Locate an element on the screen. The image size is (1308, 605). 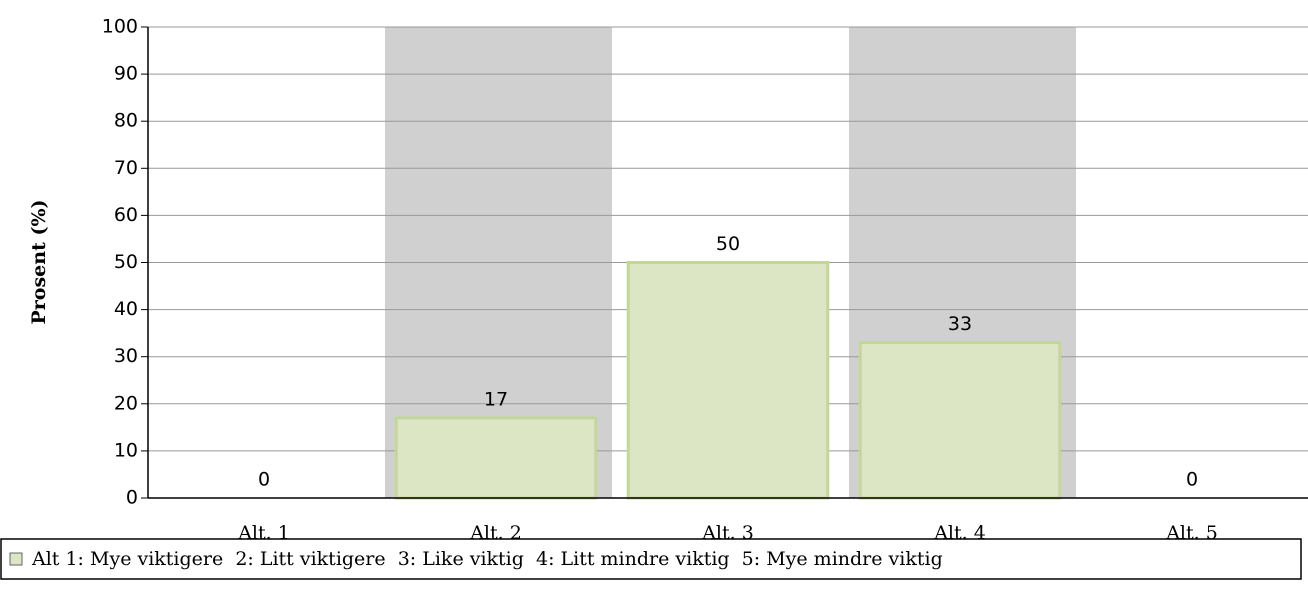
y-tick-label: 70 is located at coordinates (126, 168).